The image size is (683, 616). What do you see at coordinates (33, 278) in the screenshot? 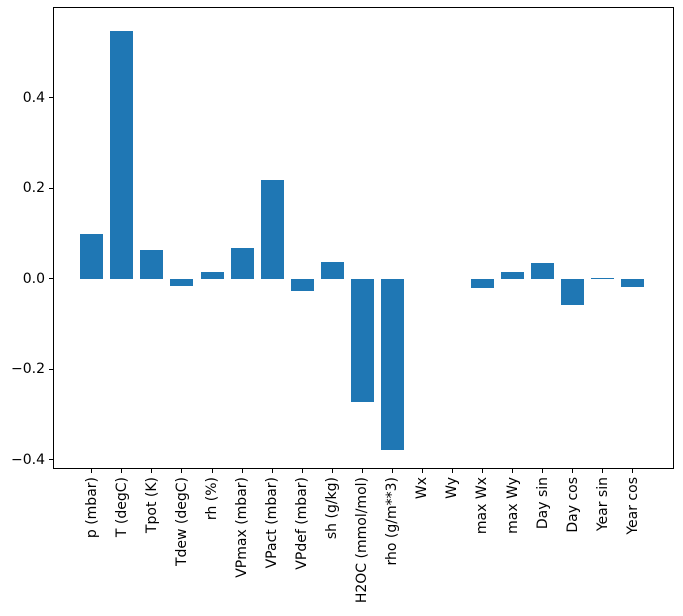
I see `y-tick-label: 0.0` at bounding box center [33, 278].